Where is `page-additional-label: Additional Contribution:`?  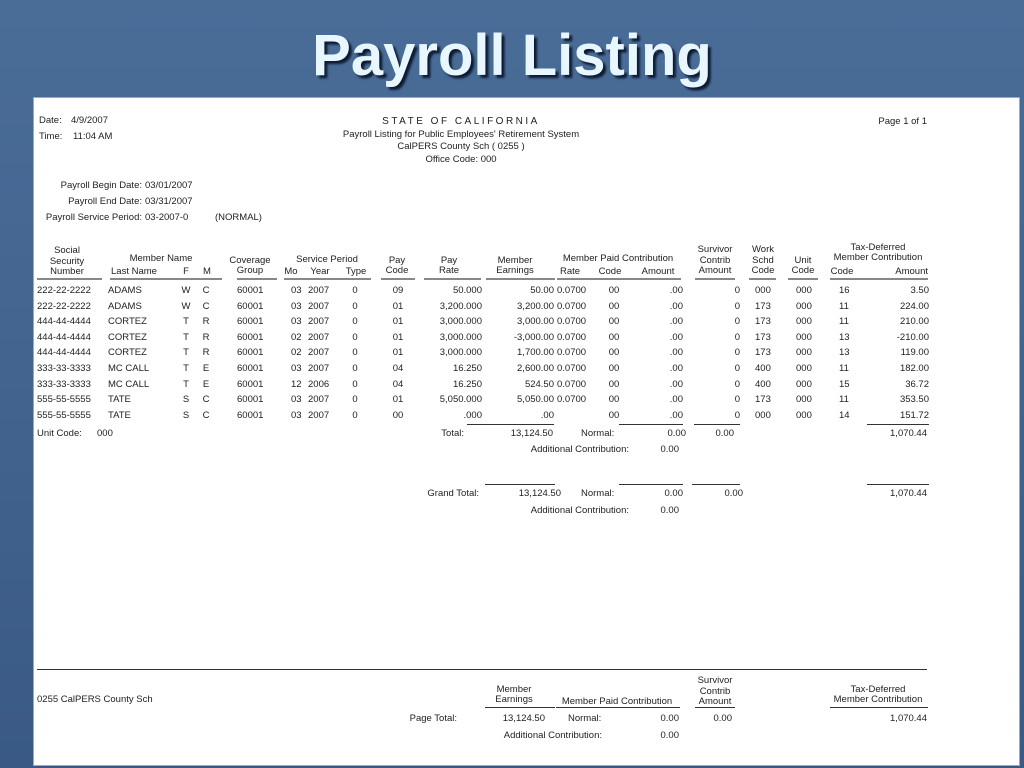
page-additional-label: Additional Contribution: is located at coordinates (552, 735).